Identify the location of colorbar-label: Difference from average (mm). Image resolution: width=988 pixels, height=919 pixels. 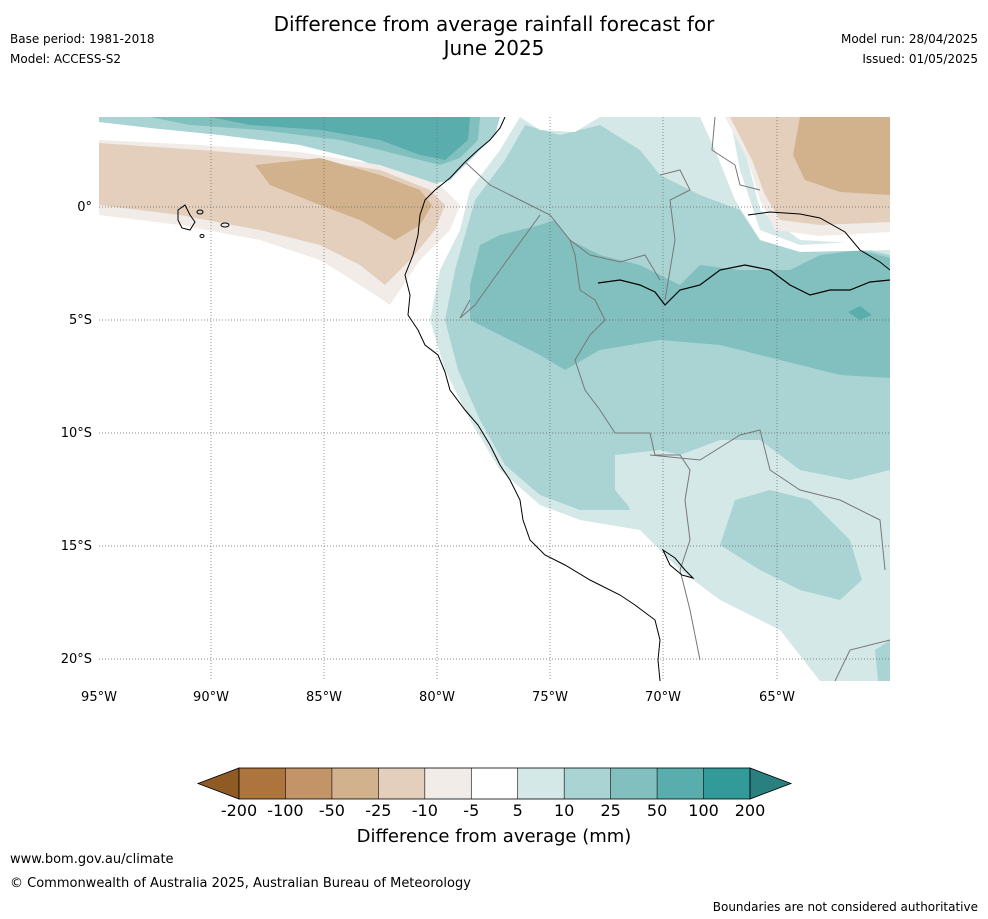
(494, 836).